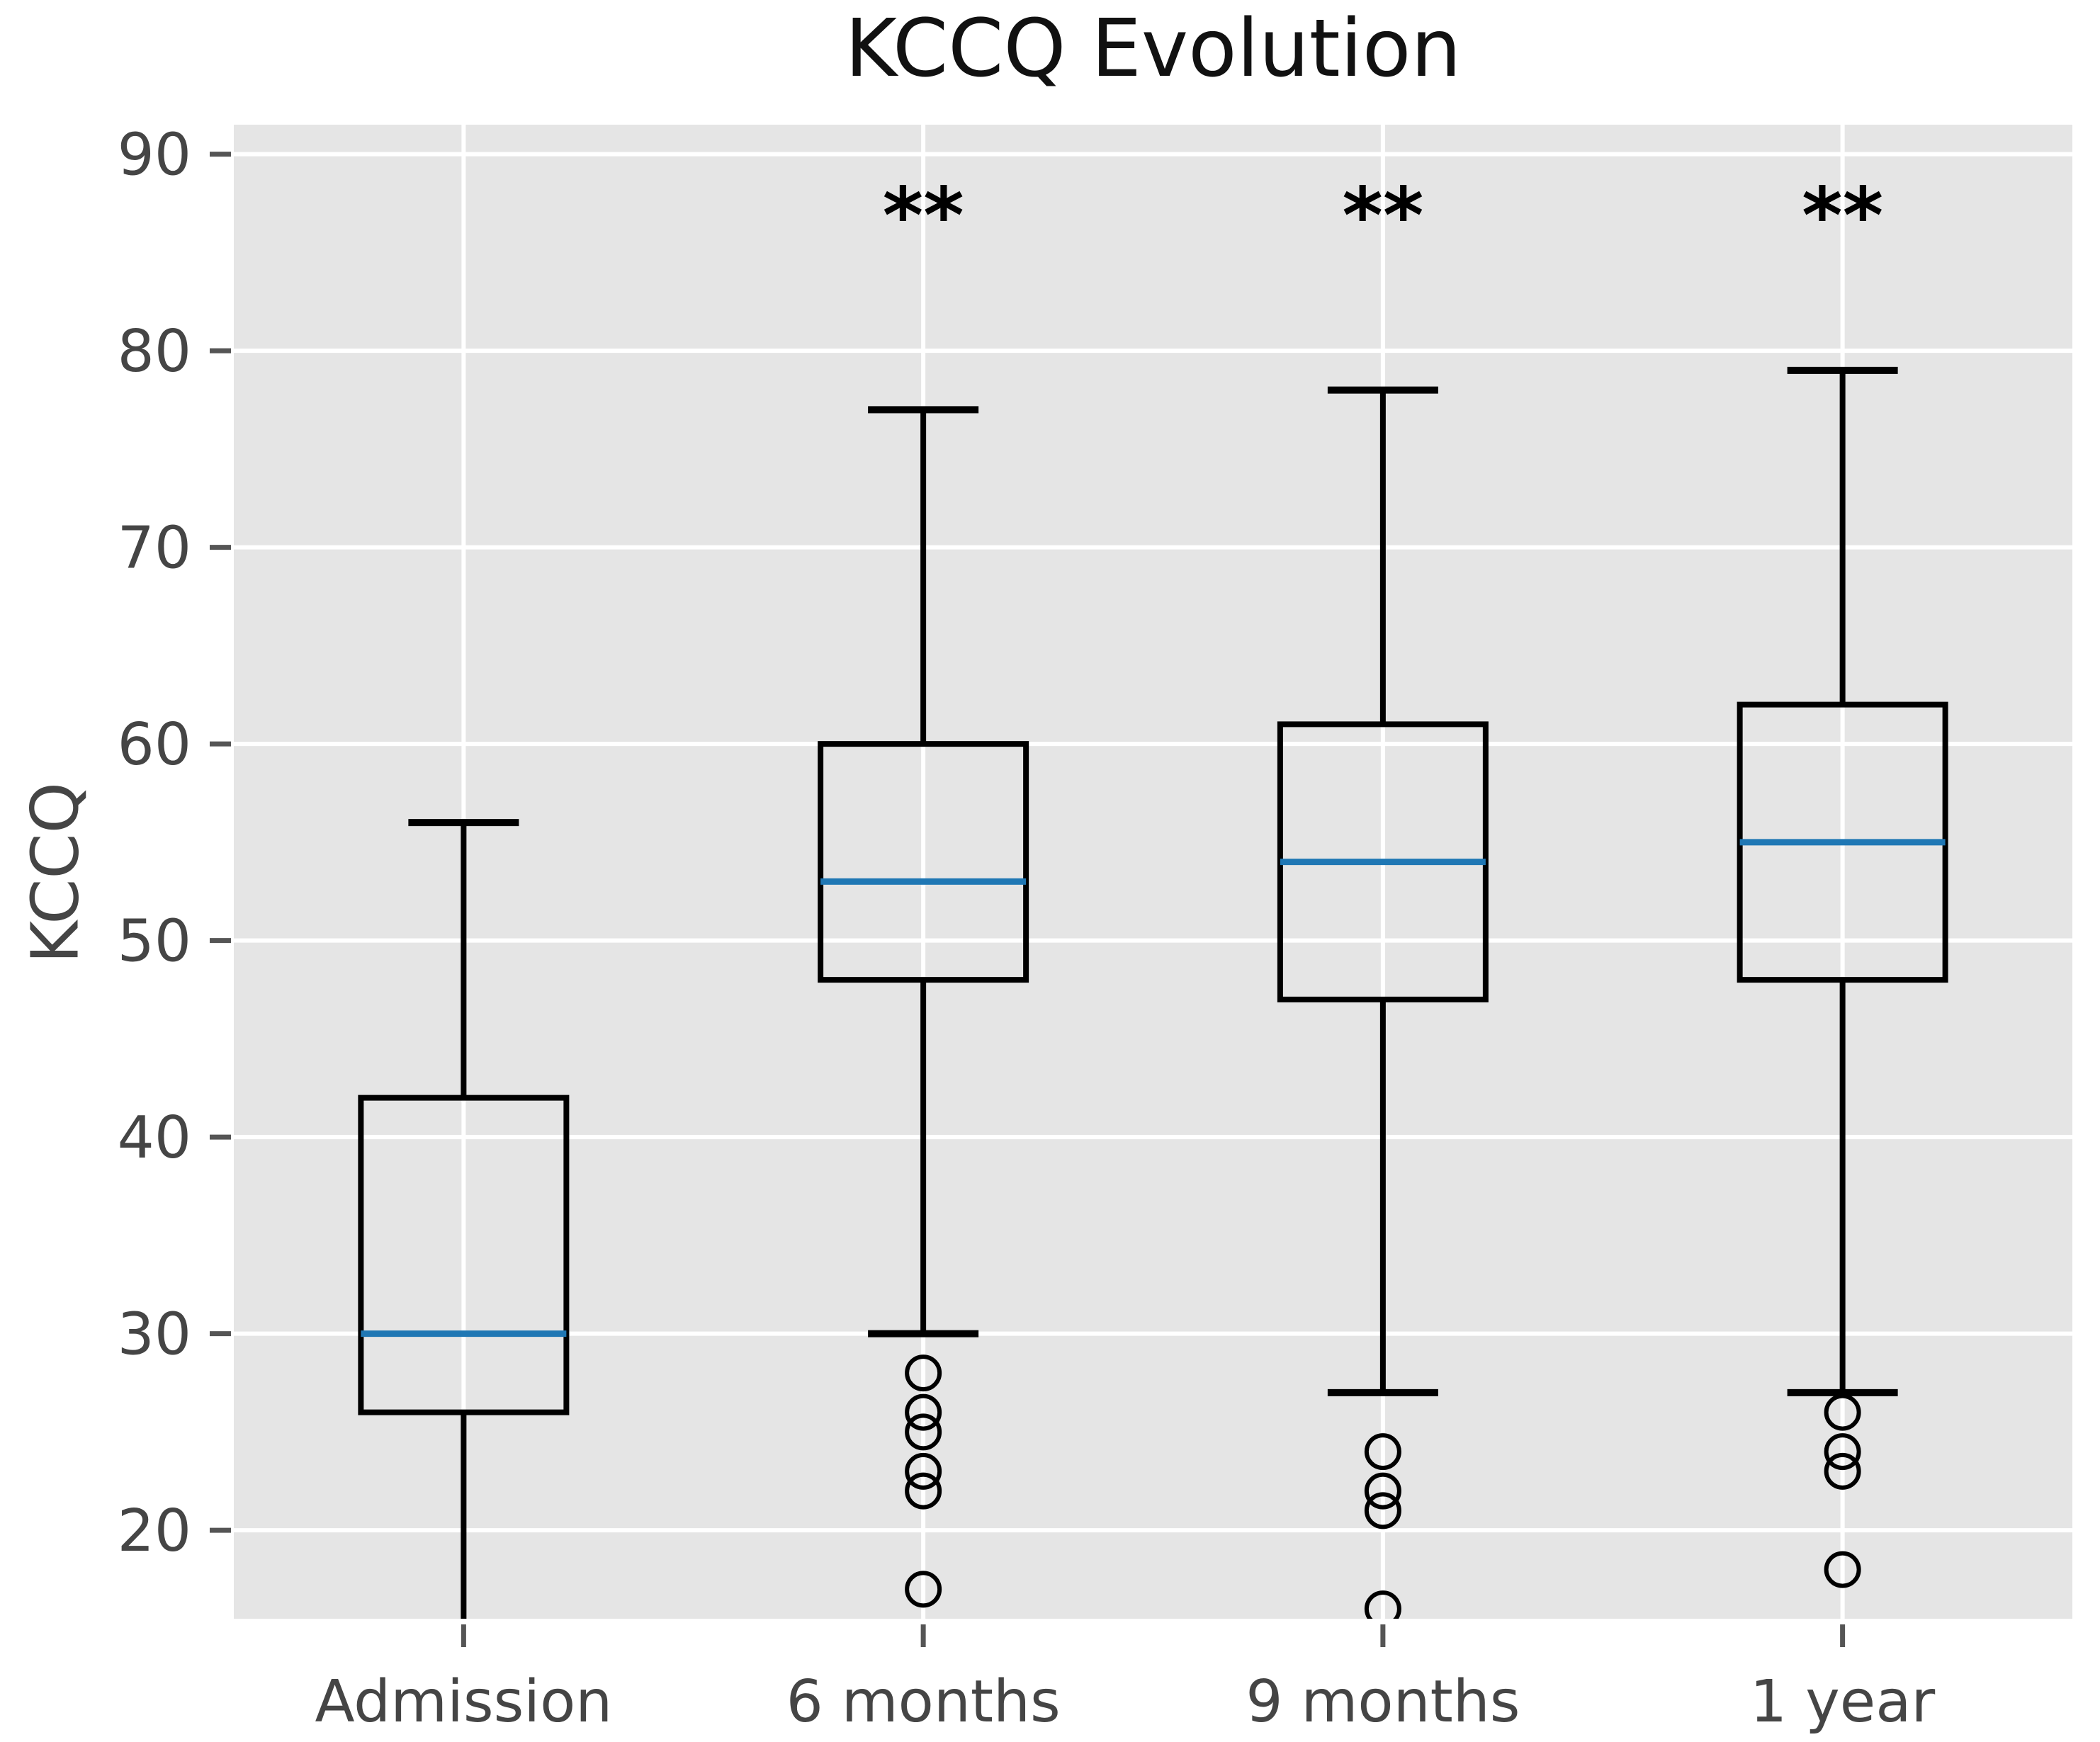  Describe the element at coordinates (155, 1138) in the screenshot. I see `y-tick-label-40: 40` at that location.